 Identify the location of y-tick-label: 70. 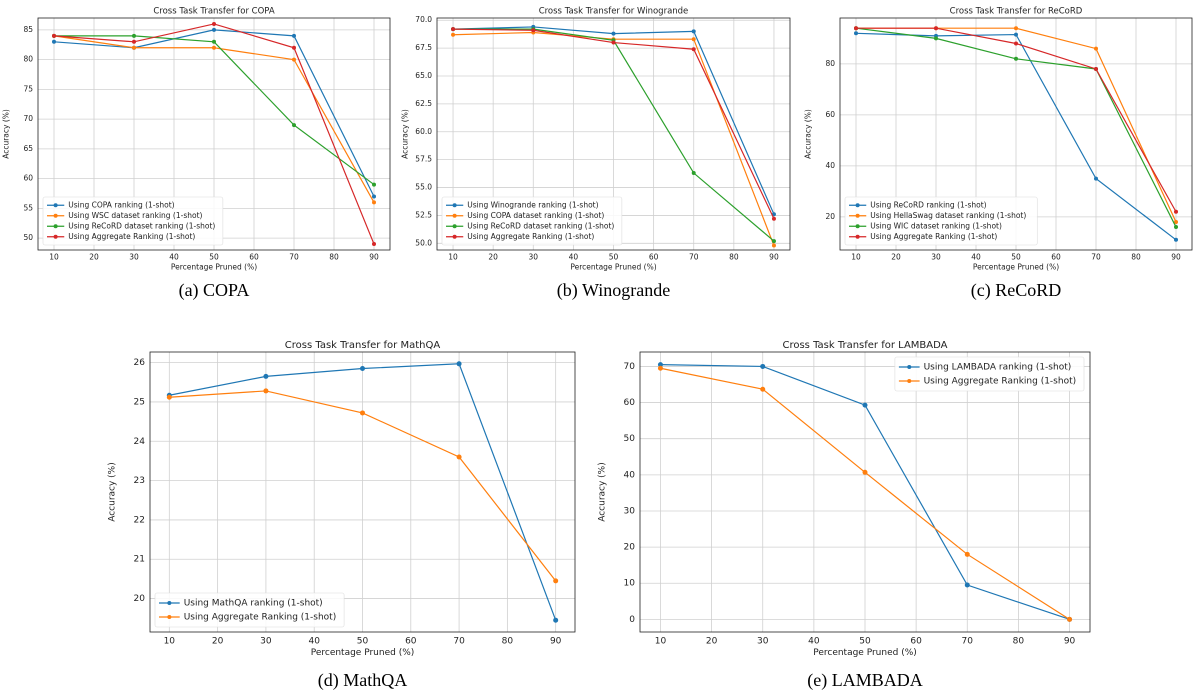
(630, 367).